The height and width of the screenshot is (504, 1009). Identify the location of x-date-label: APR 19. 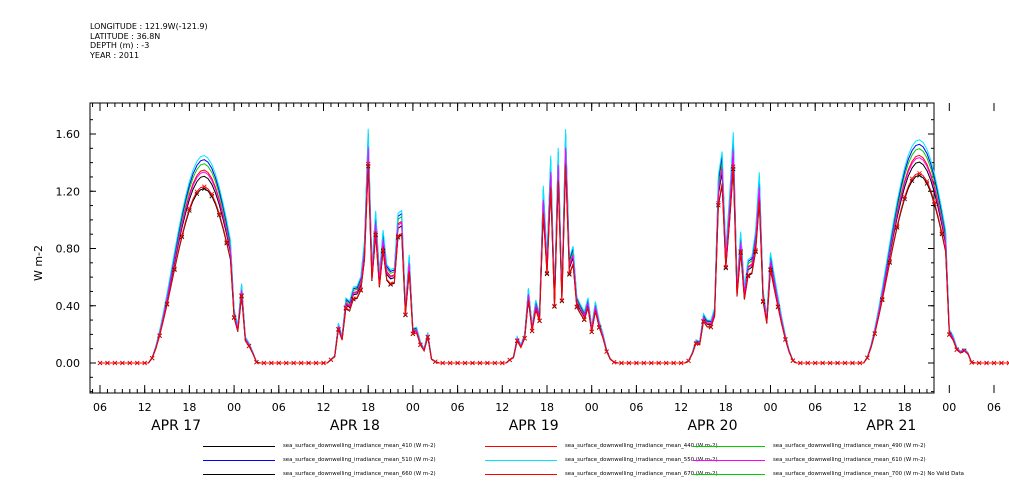
(534, 426).